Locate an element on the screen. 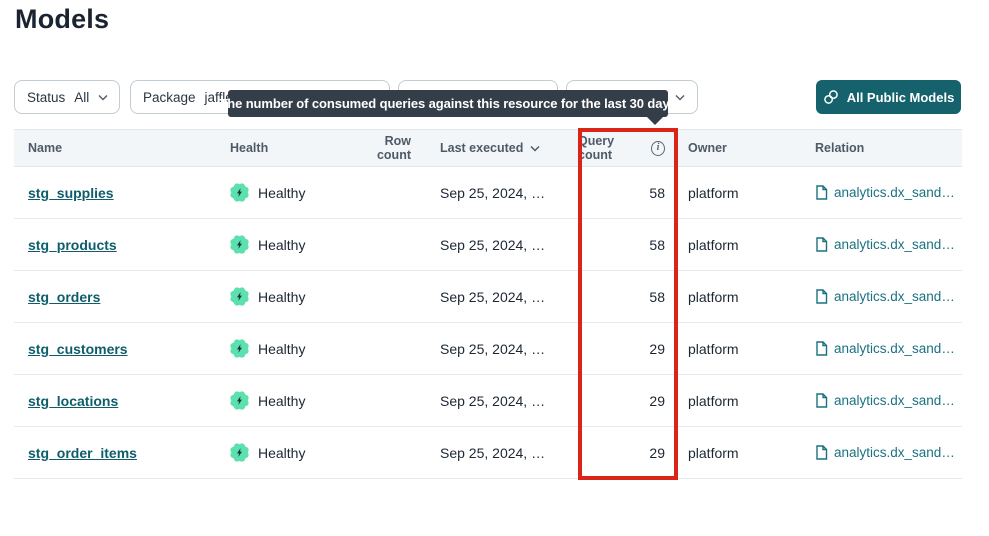 This screenshot has height=536, width=989. column-header-last-executed: Last executed is located at coordinates (501, 148).